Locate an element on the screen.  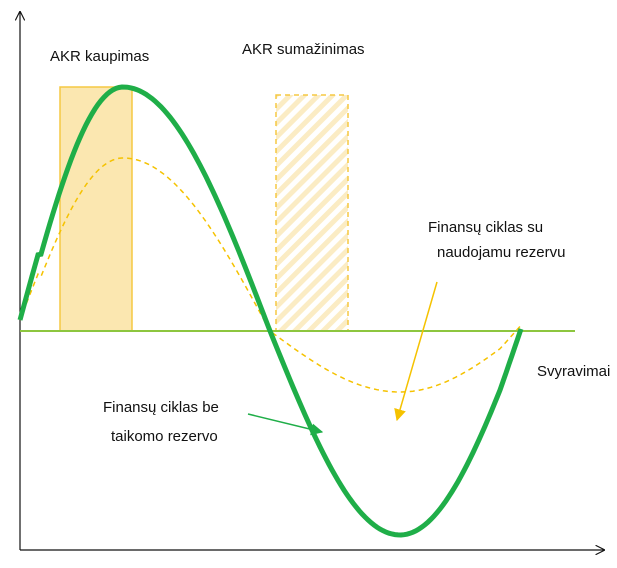
label: taikomo rezervo is located at coordinates (164, 436).